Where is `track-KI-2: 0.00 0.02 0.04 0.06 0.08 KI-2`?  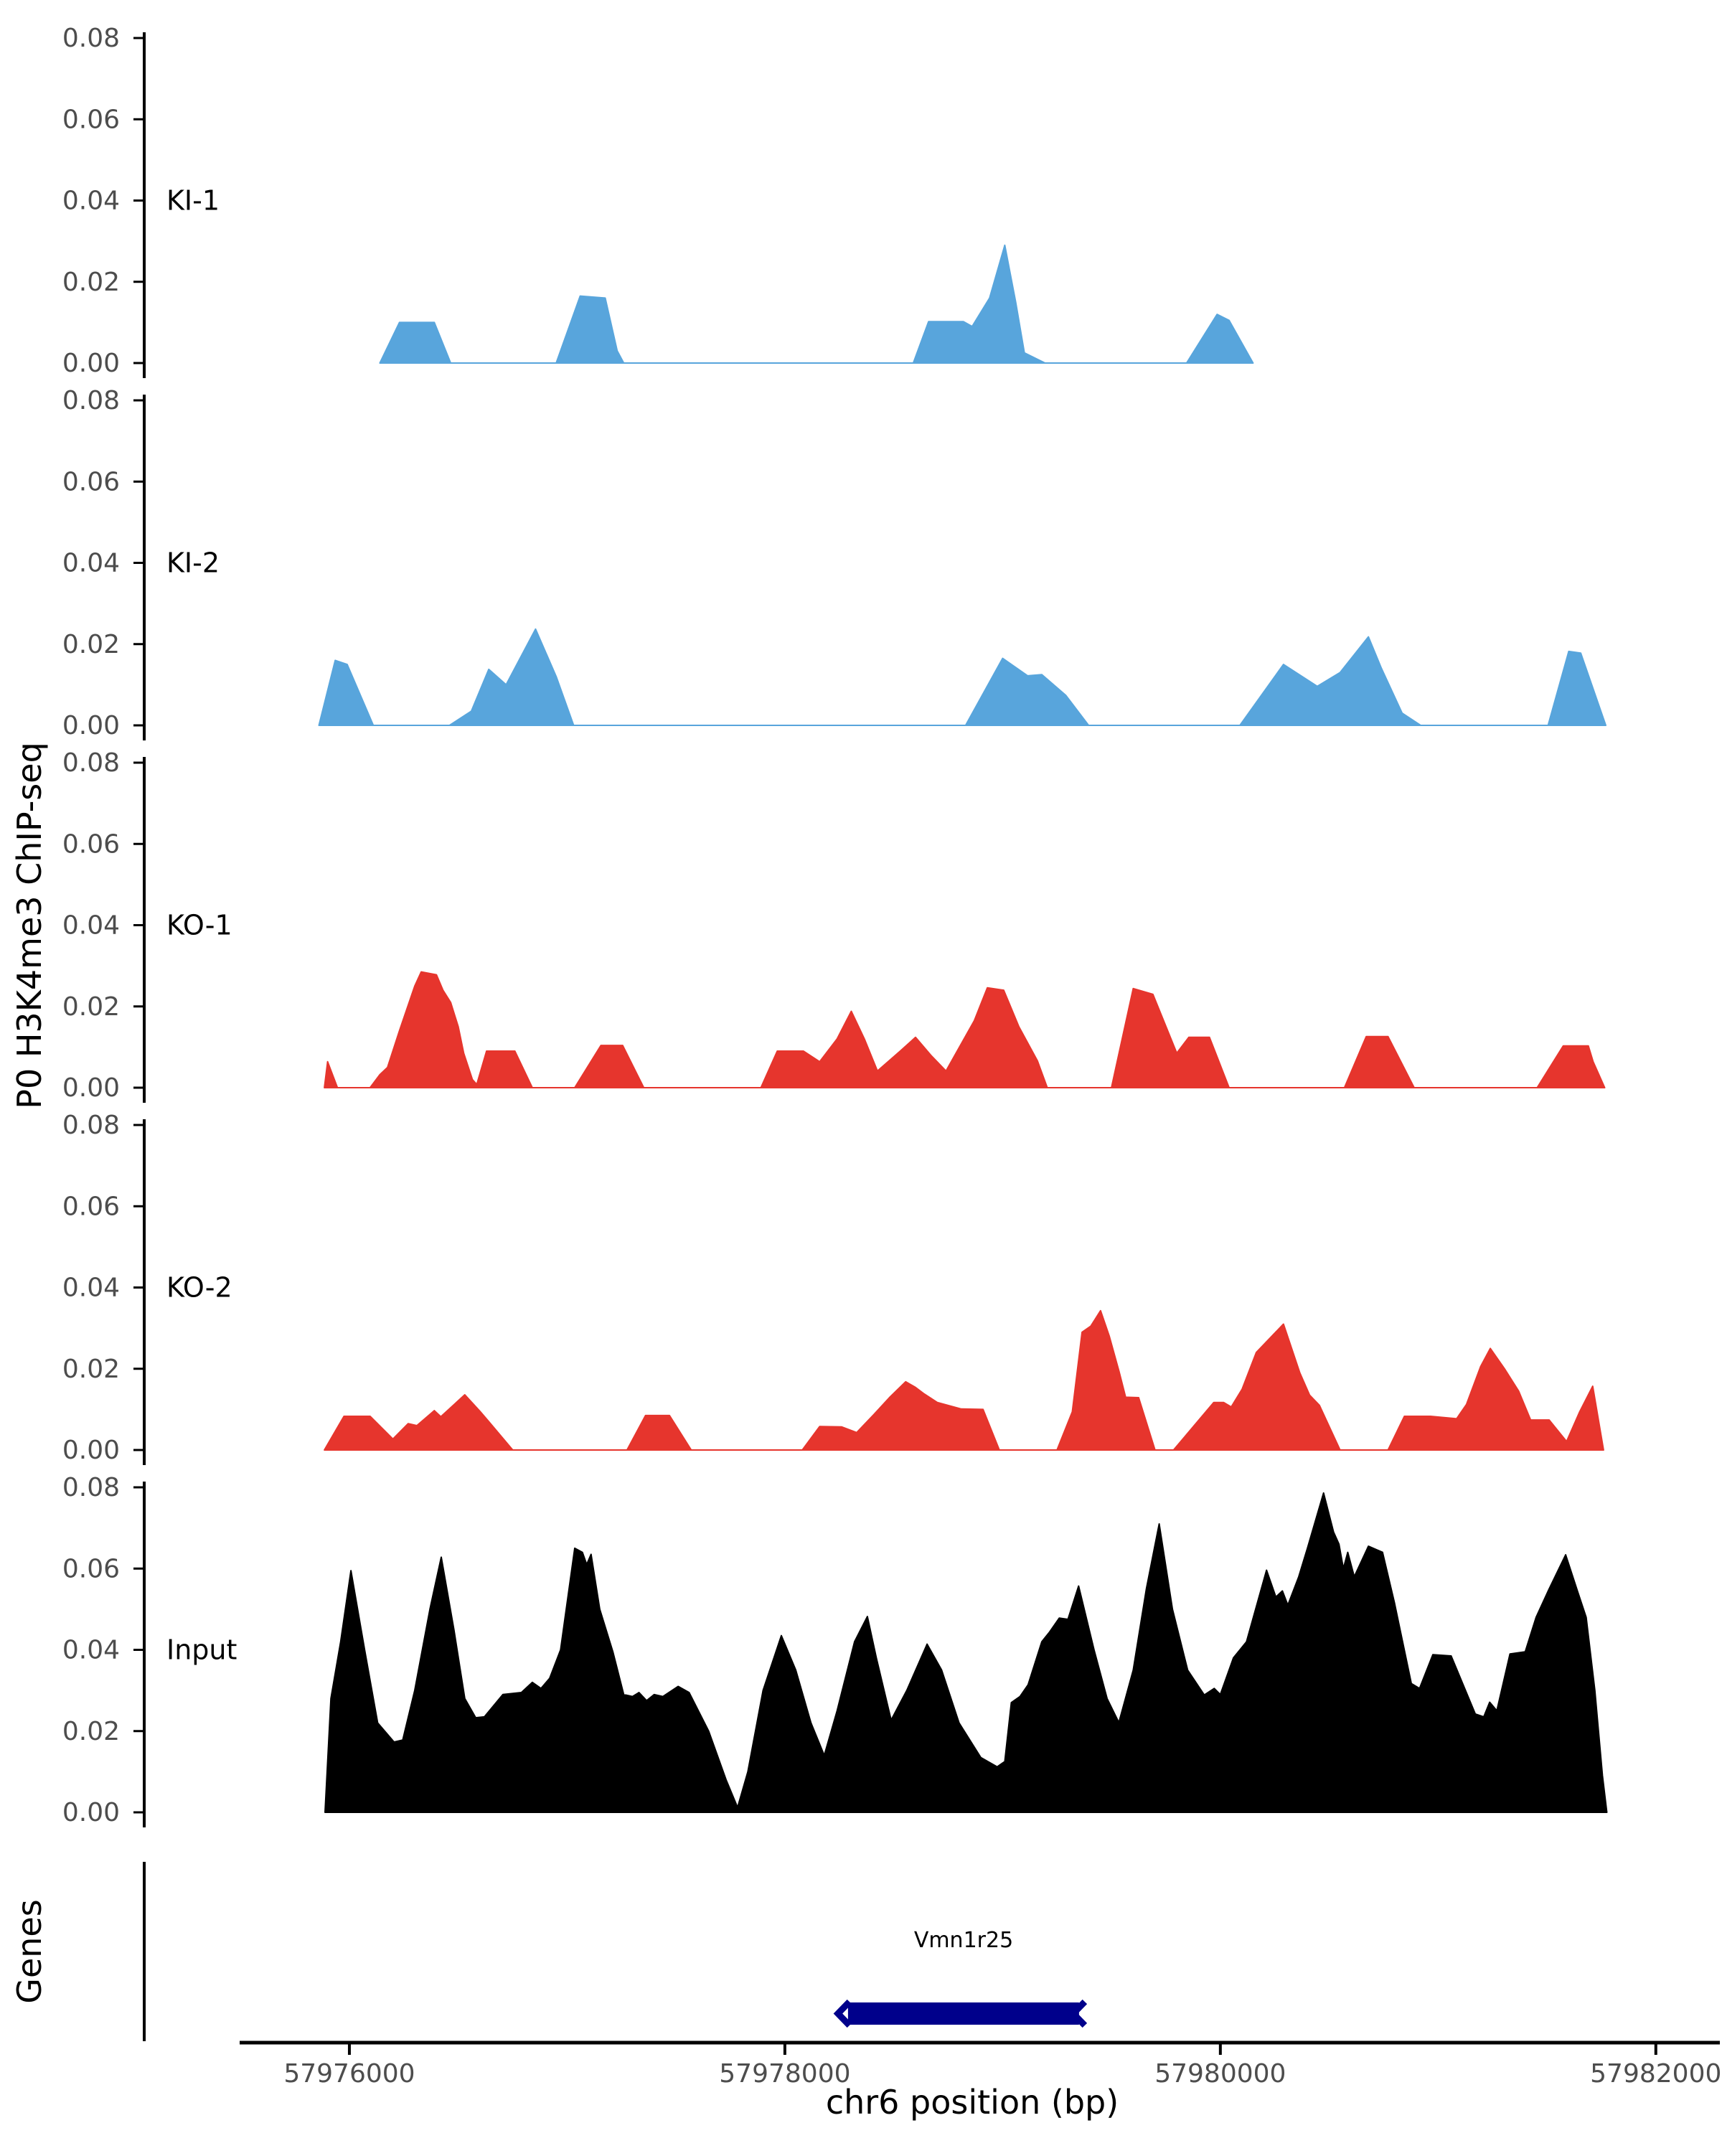 track-KI-2: 0.00 0.02 0.04 0.06 0.08 KI-2 is located at coordinates (834, 563).